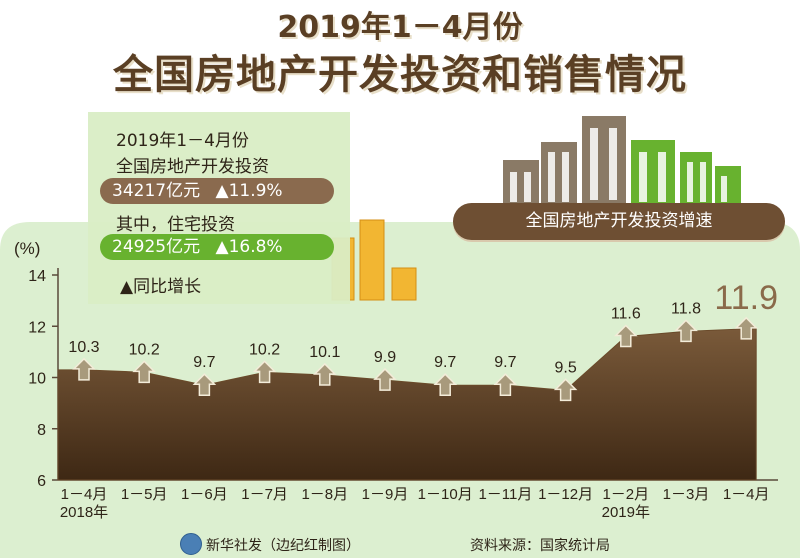 The height and width of the screenshot is (558, 800). What do you see at coordinates (626, 314) in the screenshot?
I see `value-label: 11.6` at bounding box center [626, 314].